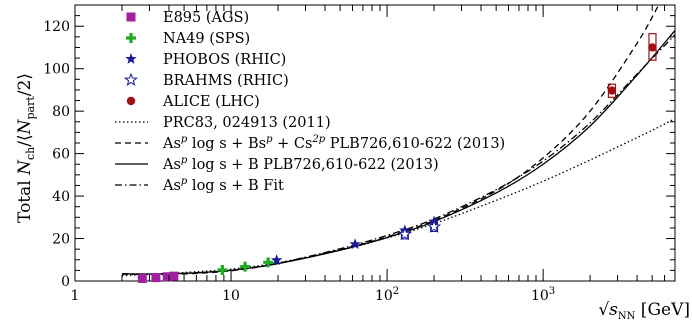 This screenshot has width=692, height=320. I want to click on x-tick-label: 1, so click(75, 296).